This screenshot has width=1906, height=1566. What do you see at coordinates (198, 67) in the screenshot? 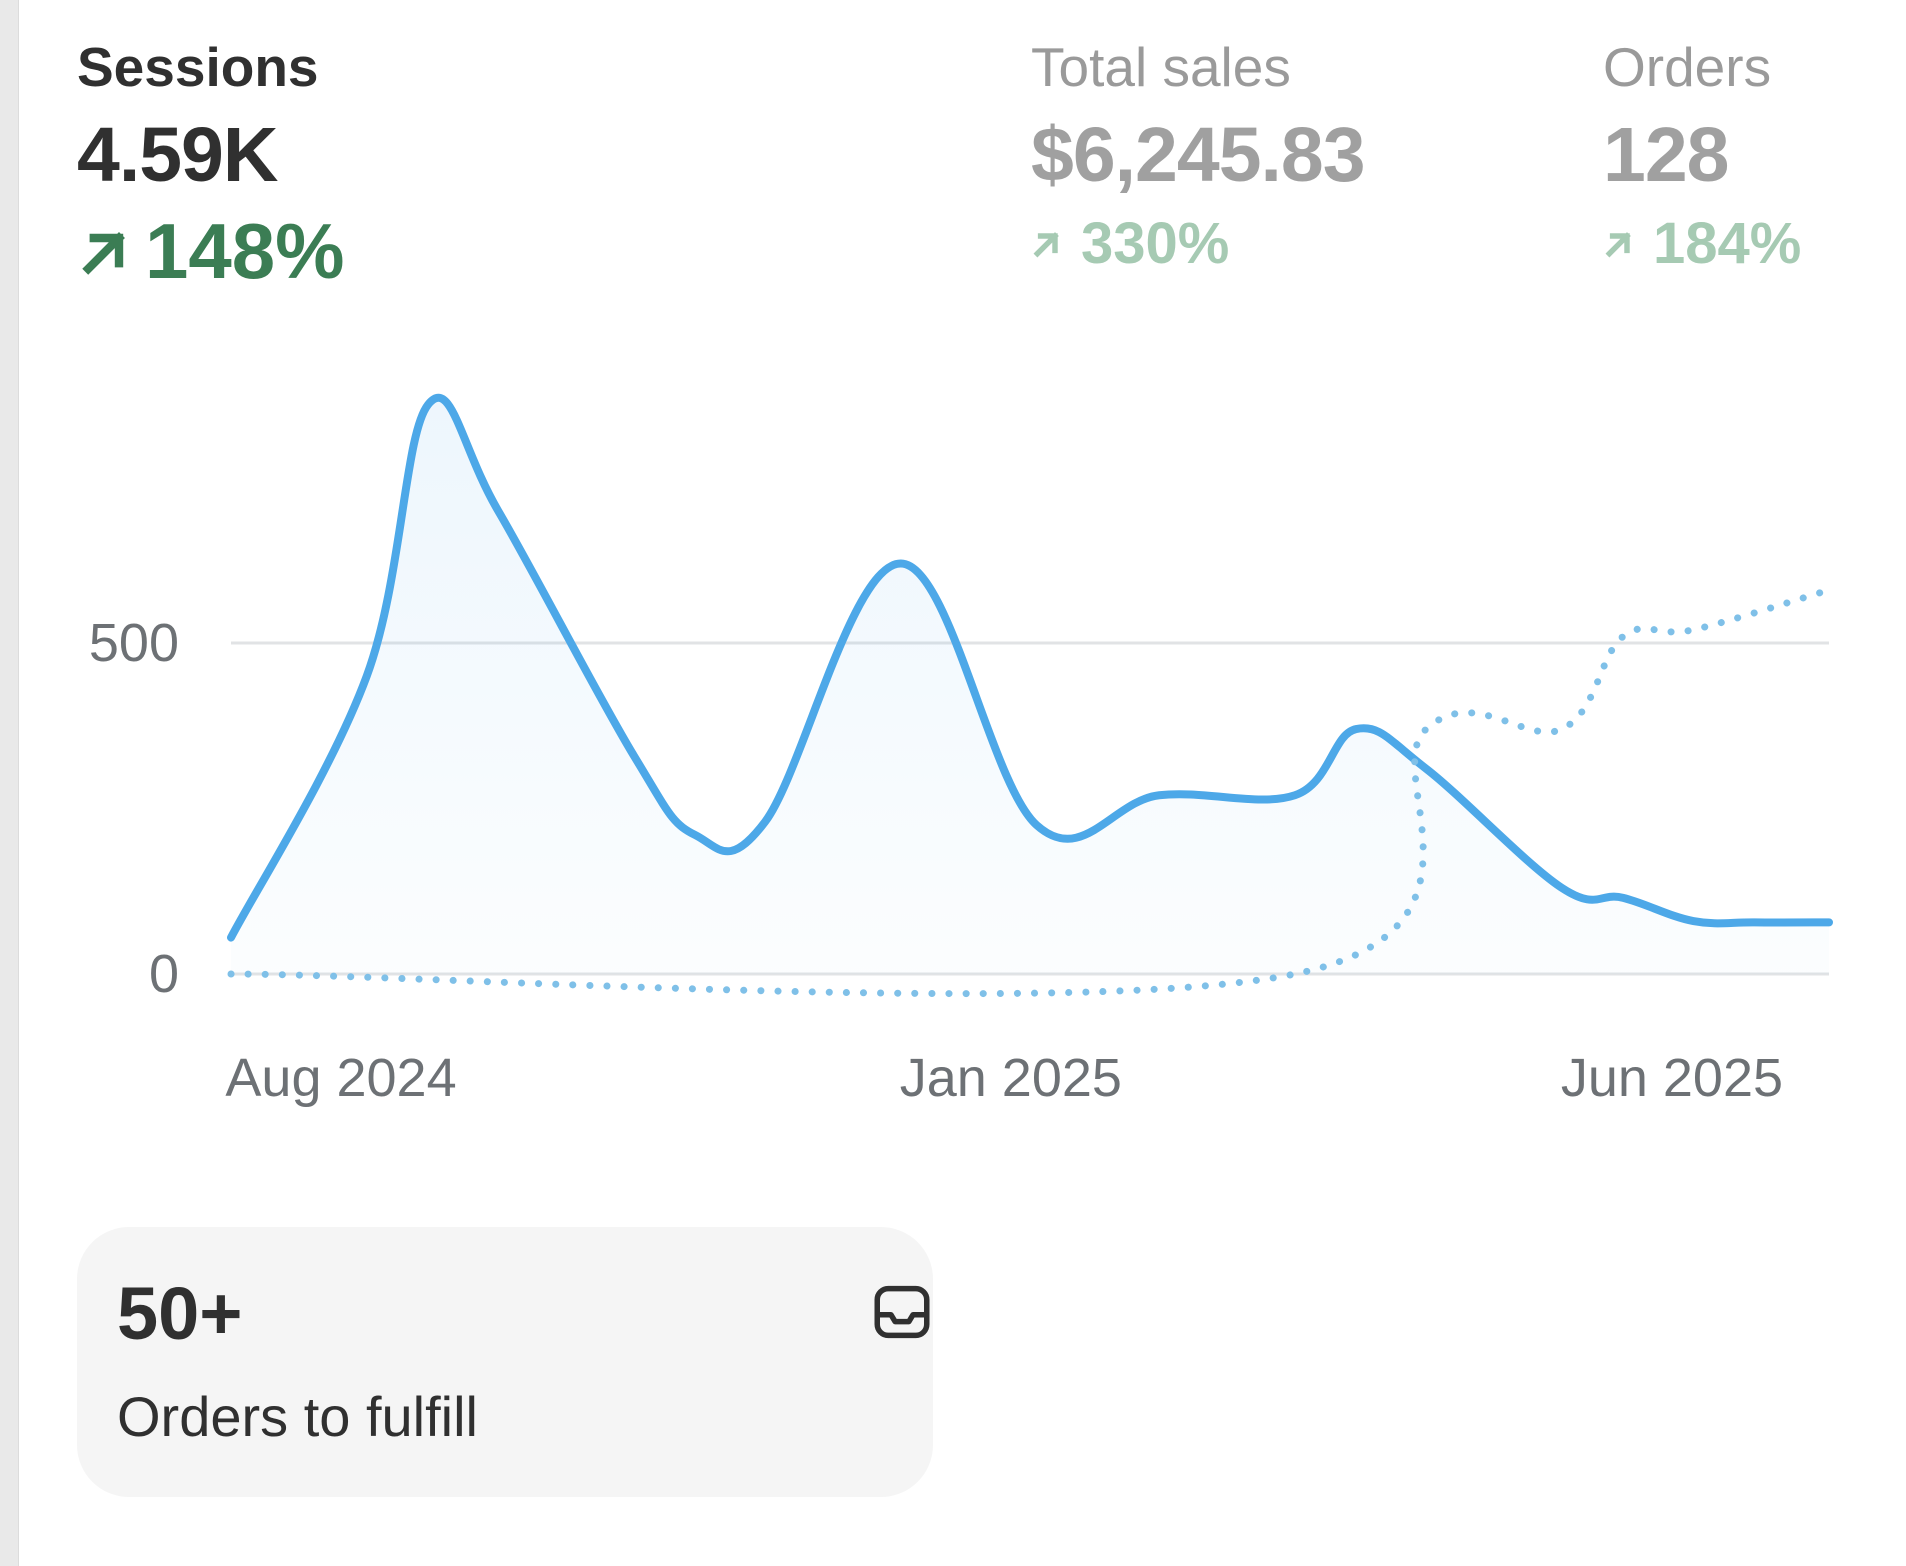
I see `metric-label: Sessions` at bounding box center [198, 67].